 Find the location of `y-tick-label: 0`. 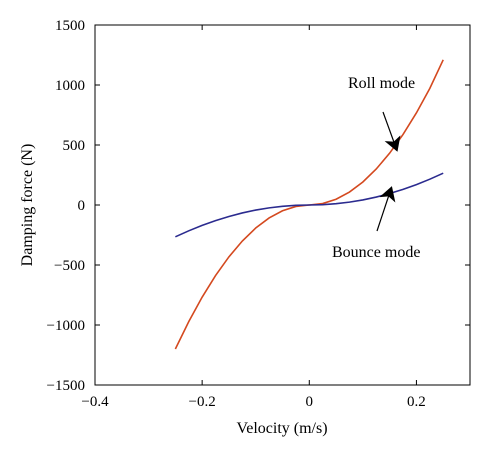

y-tick-label: 0 is located at coordinates (82, 206).